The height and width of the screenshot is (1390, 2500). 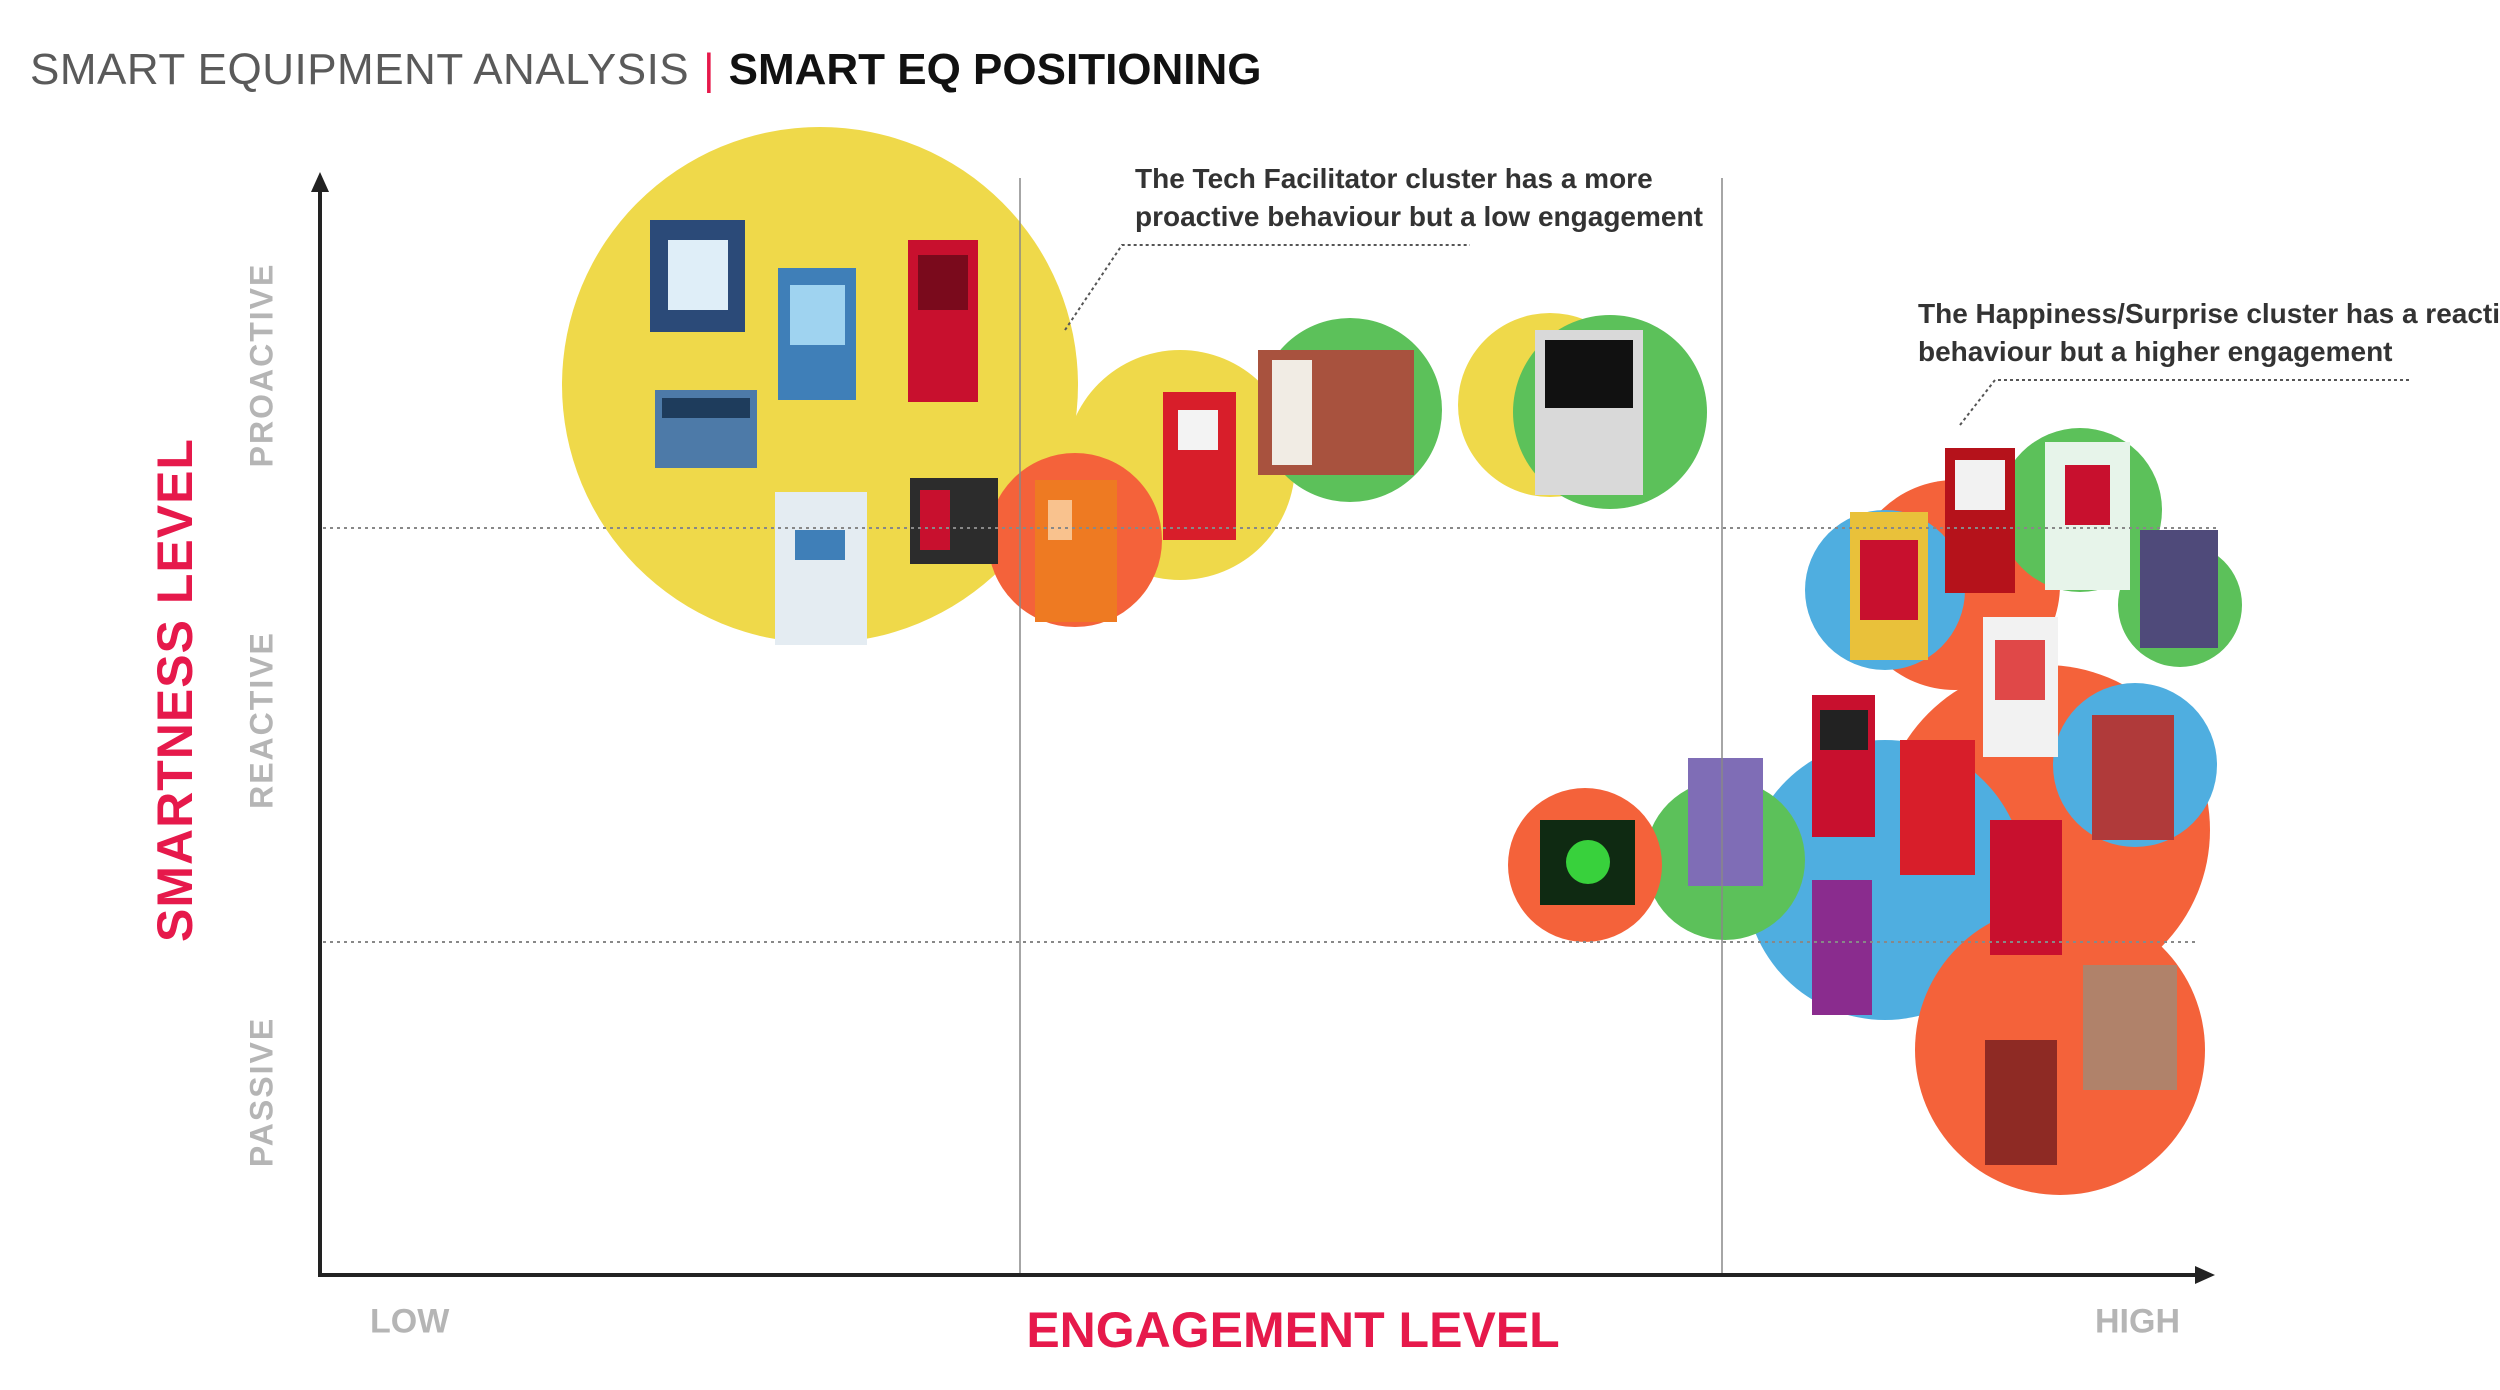 What do you see at coordinates (175, 690) in the screenshot?
I see `y-axis-title: SMARTNESS LEVEL` at bounding box center [175, 690].